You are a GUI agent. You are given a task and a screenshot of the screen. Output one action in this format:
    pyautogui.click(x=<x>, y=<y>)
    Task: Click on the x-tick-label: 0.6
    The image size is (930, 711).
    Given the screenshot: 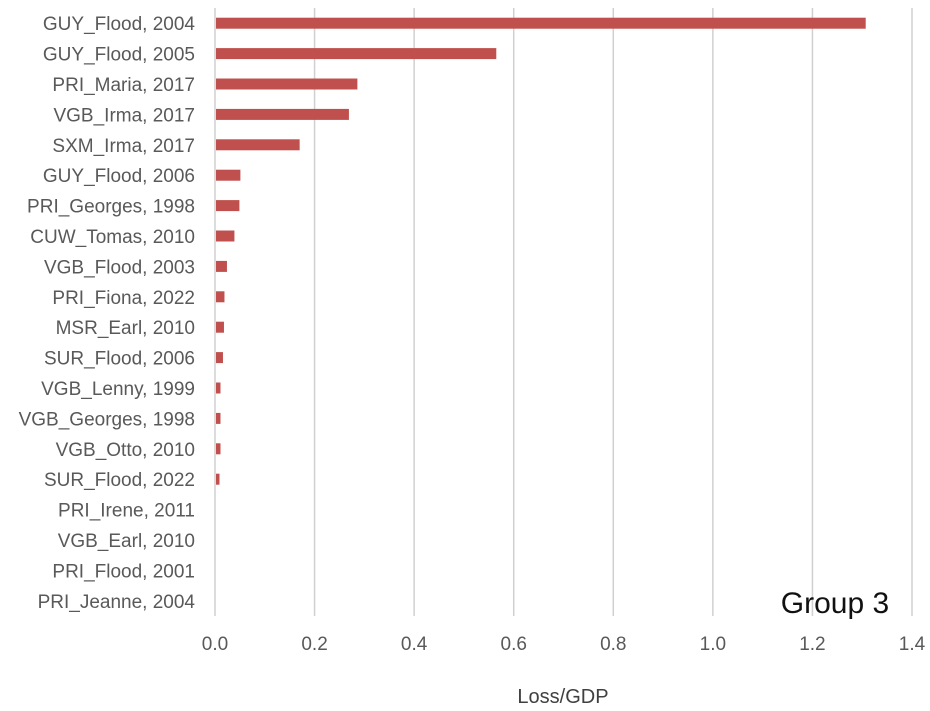 What is the action you would take?
    pyautogui.click(x=514, y=644)
    